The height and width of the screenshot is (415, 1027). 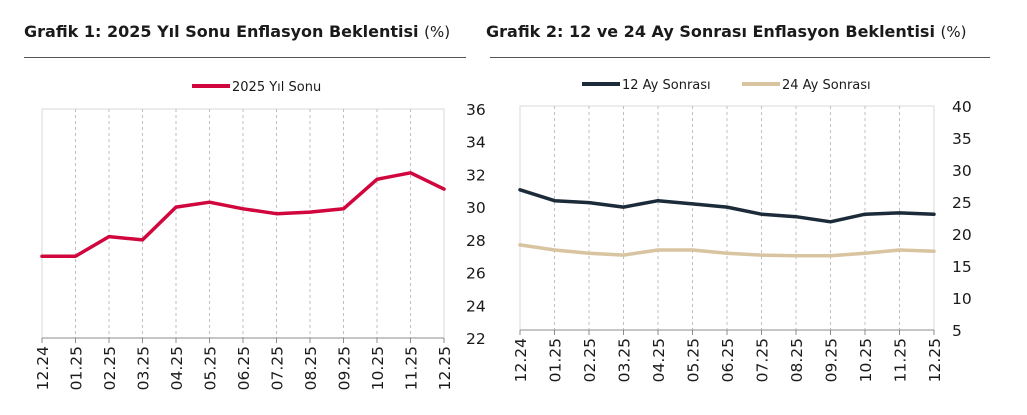 I want to click on chart-2-legend-label-0: 12 Ay Sonrası, so click(x=666, y=85).